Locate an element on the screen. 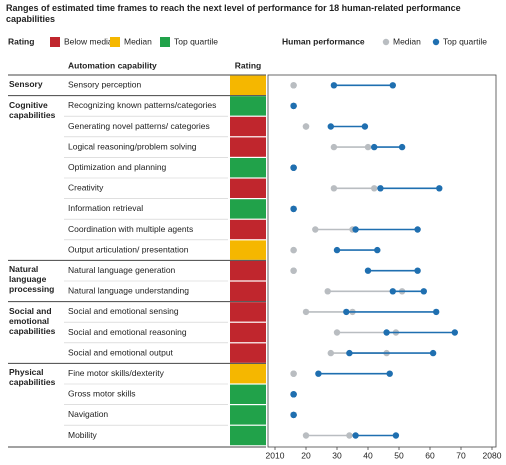  row-label: Output articulation/ presentation is located at coordinates (128, 249).